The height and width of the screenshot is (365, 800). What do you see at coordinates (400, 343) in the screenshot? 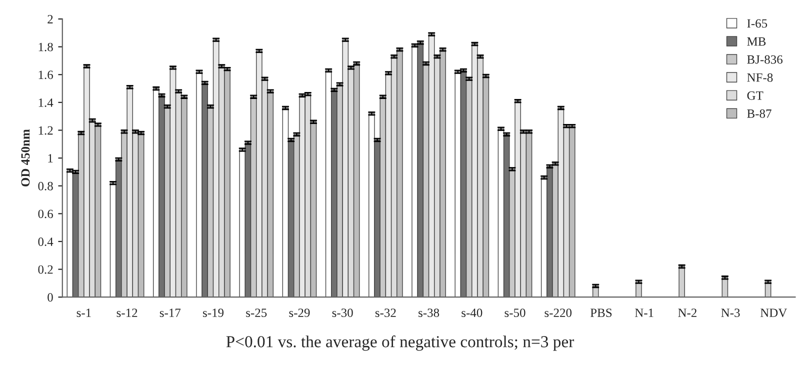
I see `text: P<0.01 vs. the average of negative controls; n=3 per` at bounding box center [400, 343].